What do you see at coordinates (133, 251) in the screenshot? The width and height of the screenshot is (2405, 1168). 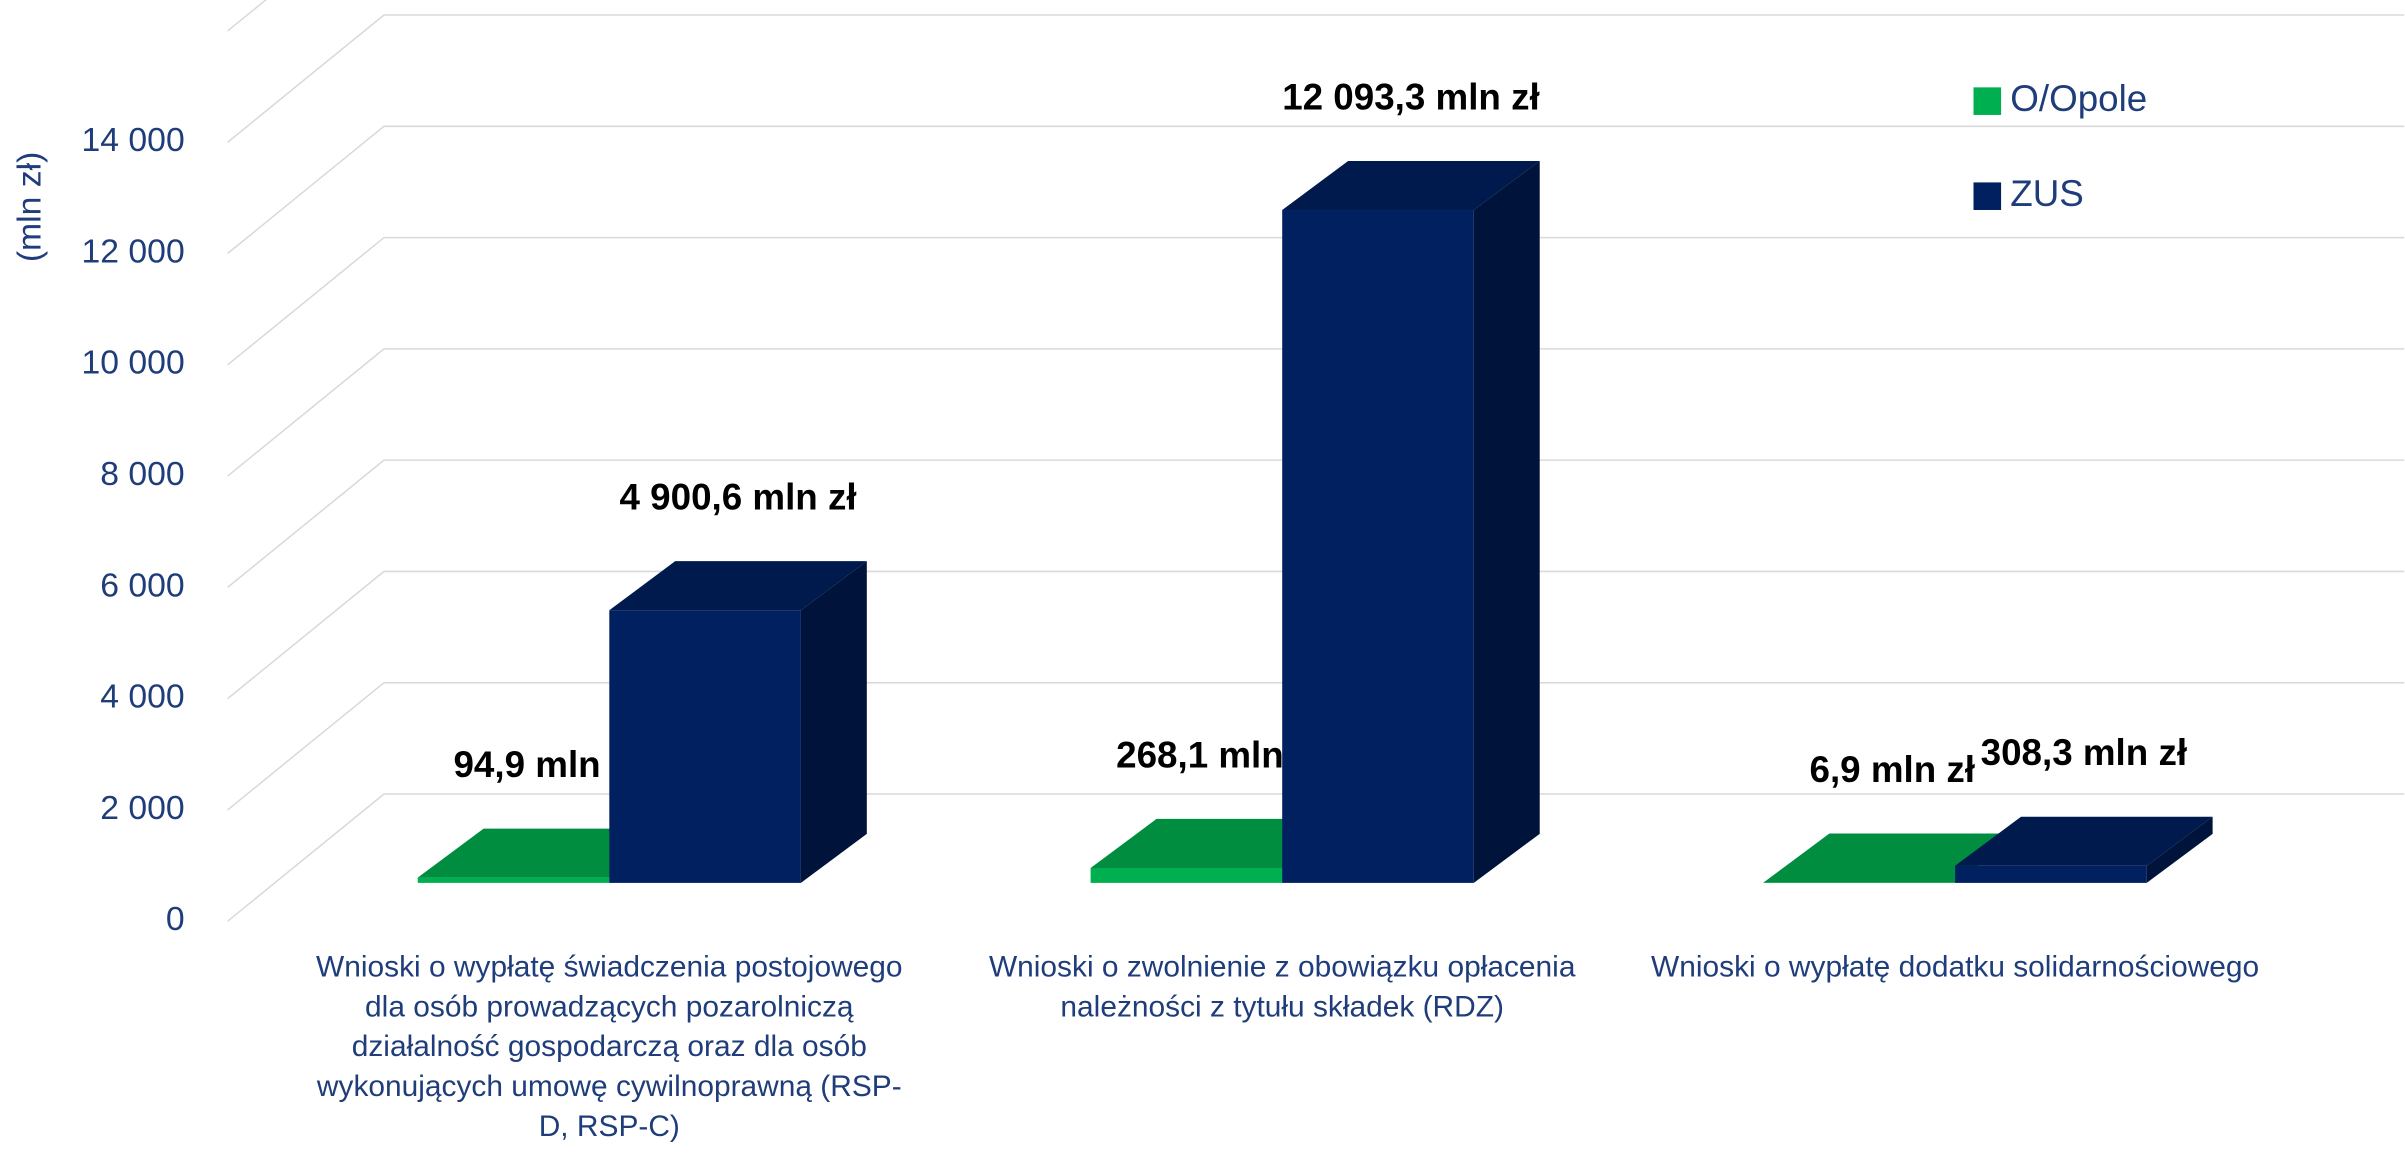 I see `y-tick-label: 12 000` at bounding box center [133, 251].